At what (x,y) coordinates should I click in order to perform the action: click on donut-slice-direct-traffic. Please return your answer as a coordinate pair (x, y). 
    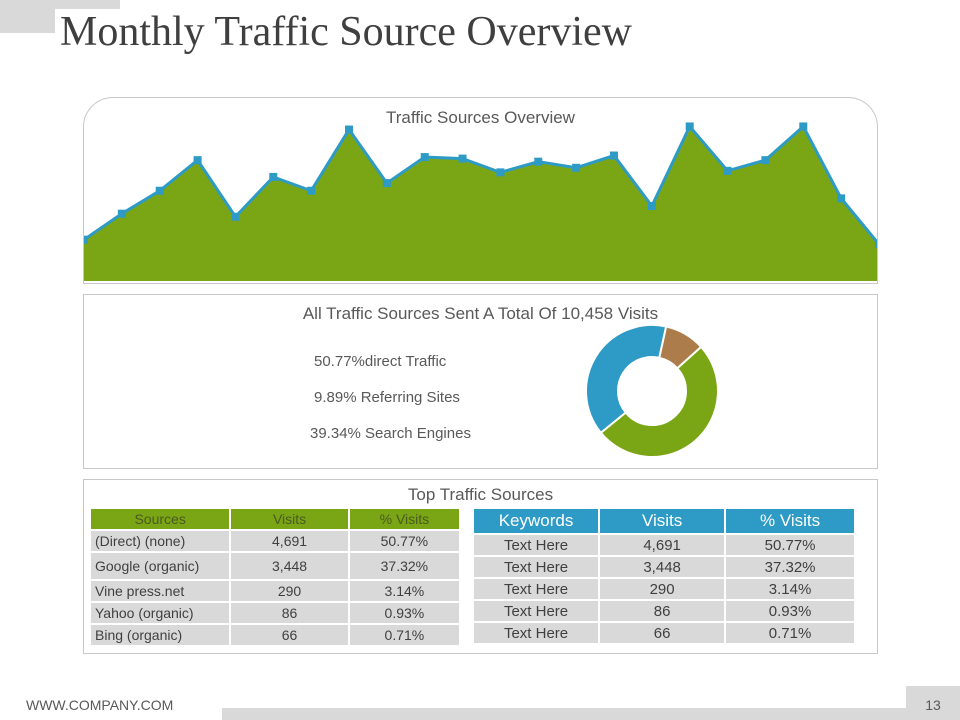
    Looking at the image, I should click on (659, 401).